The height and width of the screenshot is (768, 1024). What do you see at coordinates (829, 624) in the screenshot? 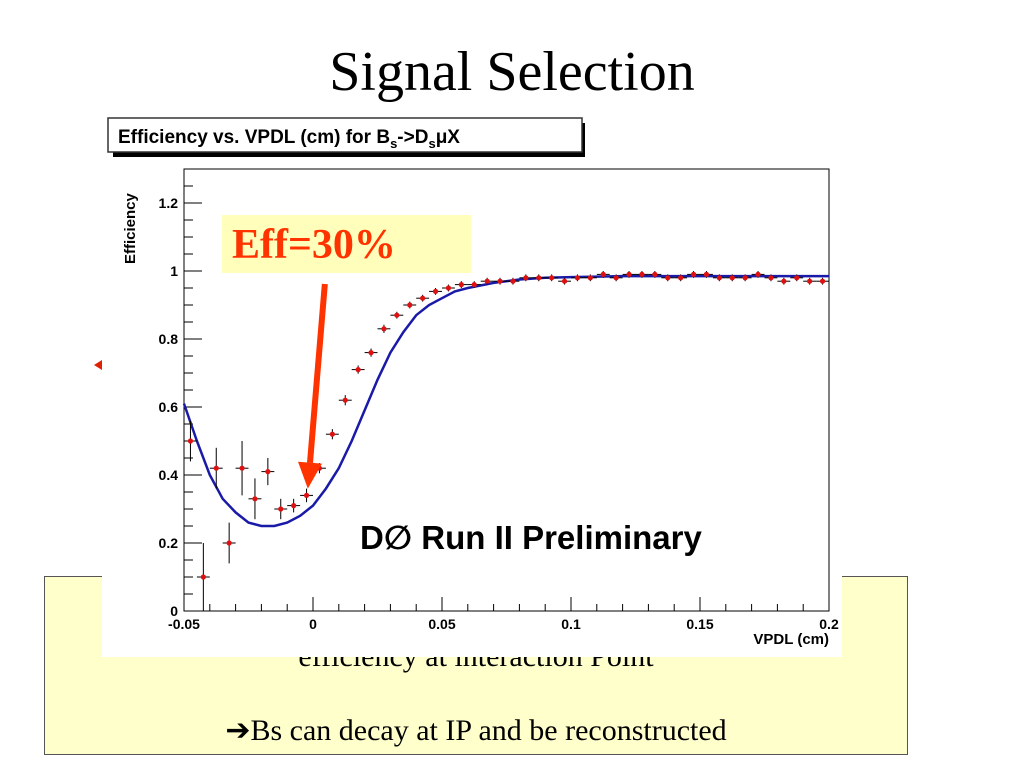
I see `x-tick-label: 0.2` at bounding box center [829, 624].